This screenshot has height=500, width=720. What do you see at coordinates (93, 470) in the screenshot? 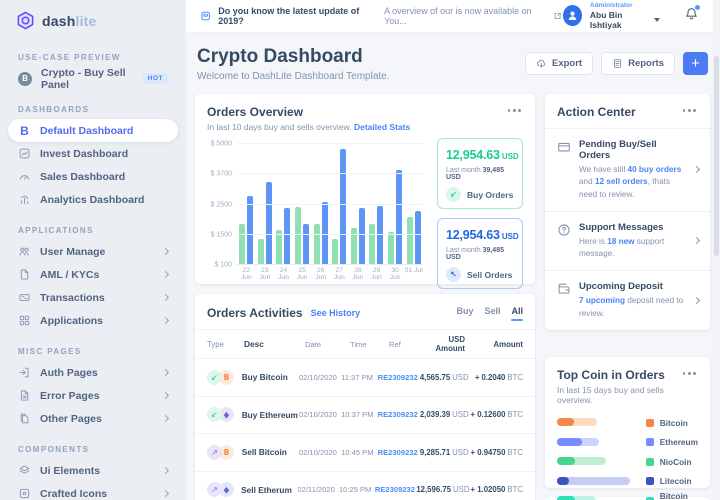
I see `sidebar-item-ui-elements: Ui Elements` at bounding box center [93, 470].